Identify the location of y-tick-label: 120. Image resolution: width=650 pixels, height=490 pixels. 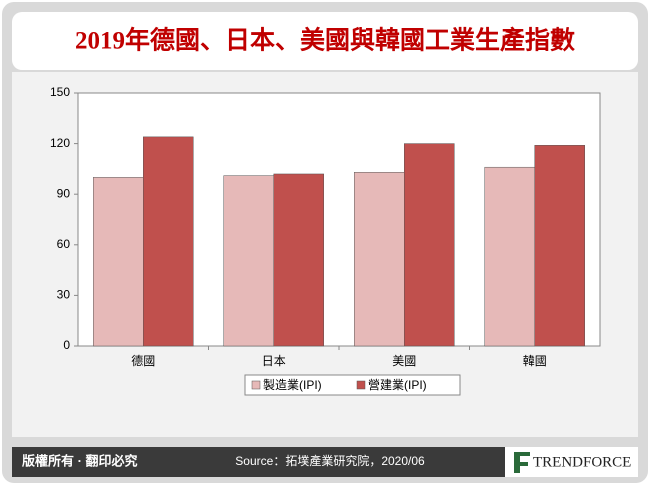
(60, 143).